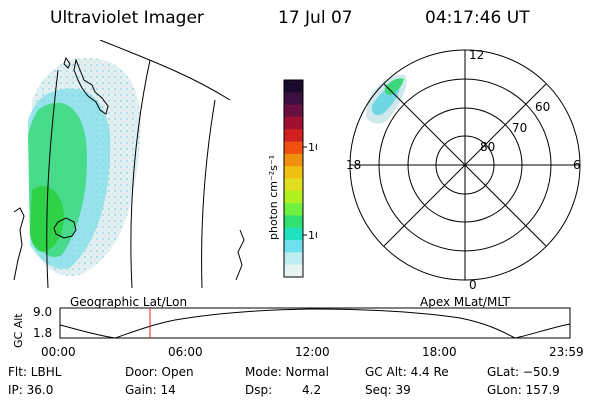 The width and height of the screenshot is (600, 400). Describe the element at coordinates (240, 255) in the screenshot. I see `coastline-right` at that location.